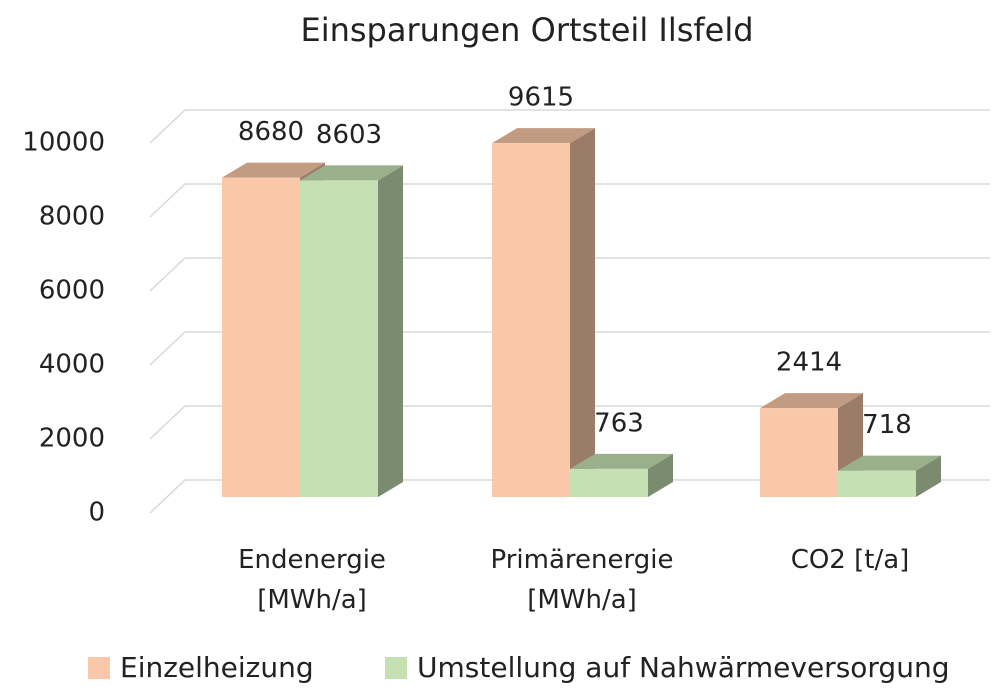 This screenshot has height=693, width=999. I want to click on y-tick-label: 2000, so click(72, 439).